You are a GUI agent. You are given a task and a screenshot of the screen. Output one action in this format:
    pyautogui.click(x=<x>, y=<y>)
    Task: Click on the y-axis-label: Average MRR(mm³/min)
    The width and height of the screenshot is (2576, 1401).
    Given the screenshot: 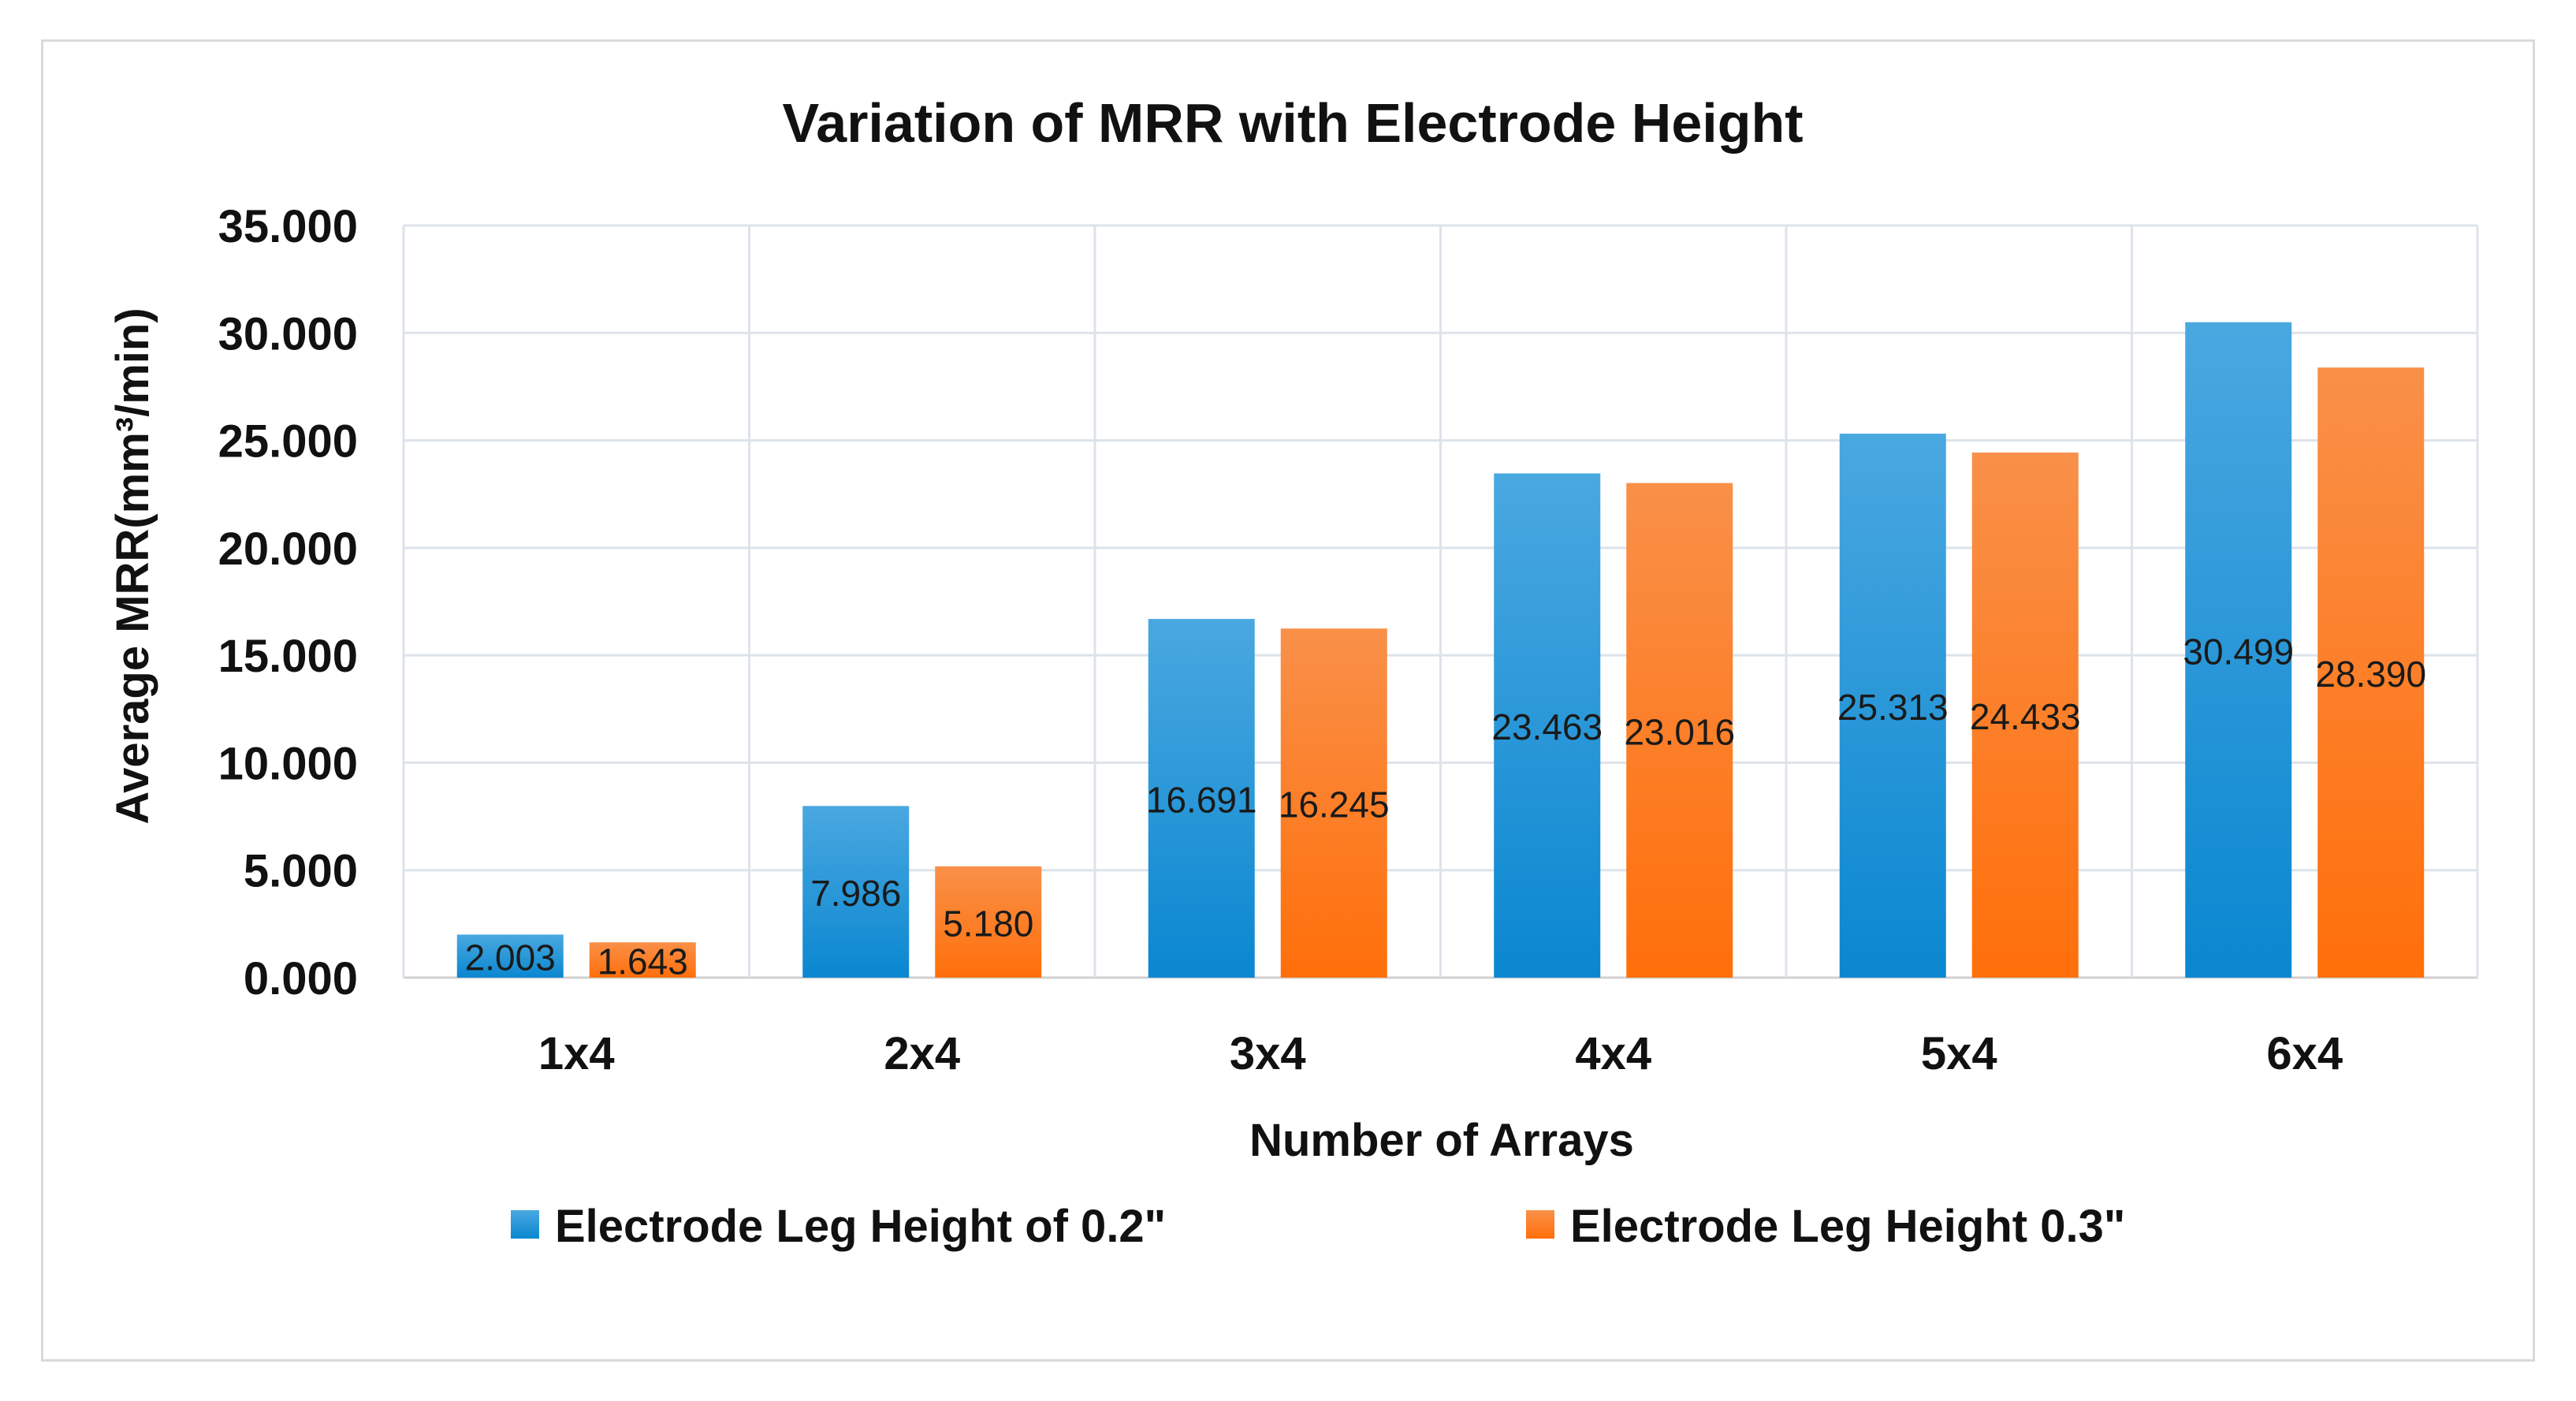 What is the action you would take?
    pyautogui.click(x=132, y=565)
    